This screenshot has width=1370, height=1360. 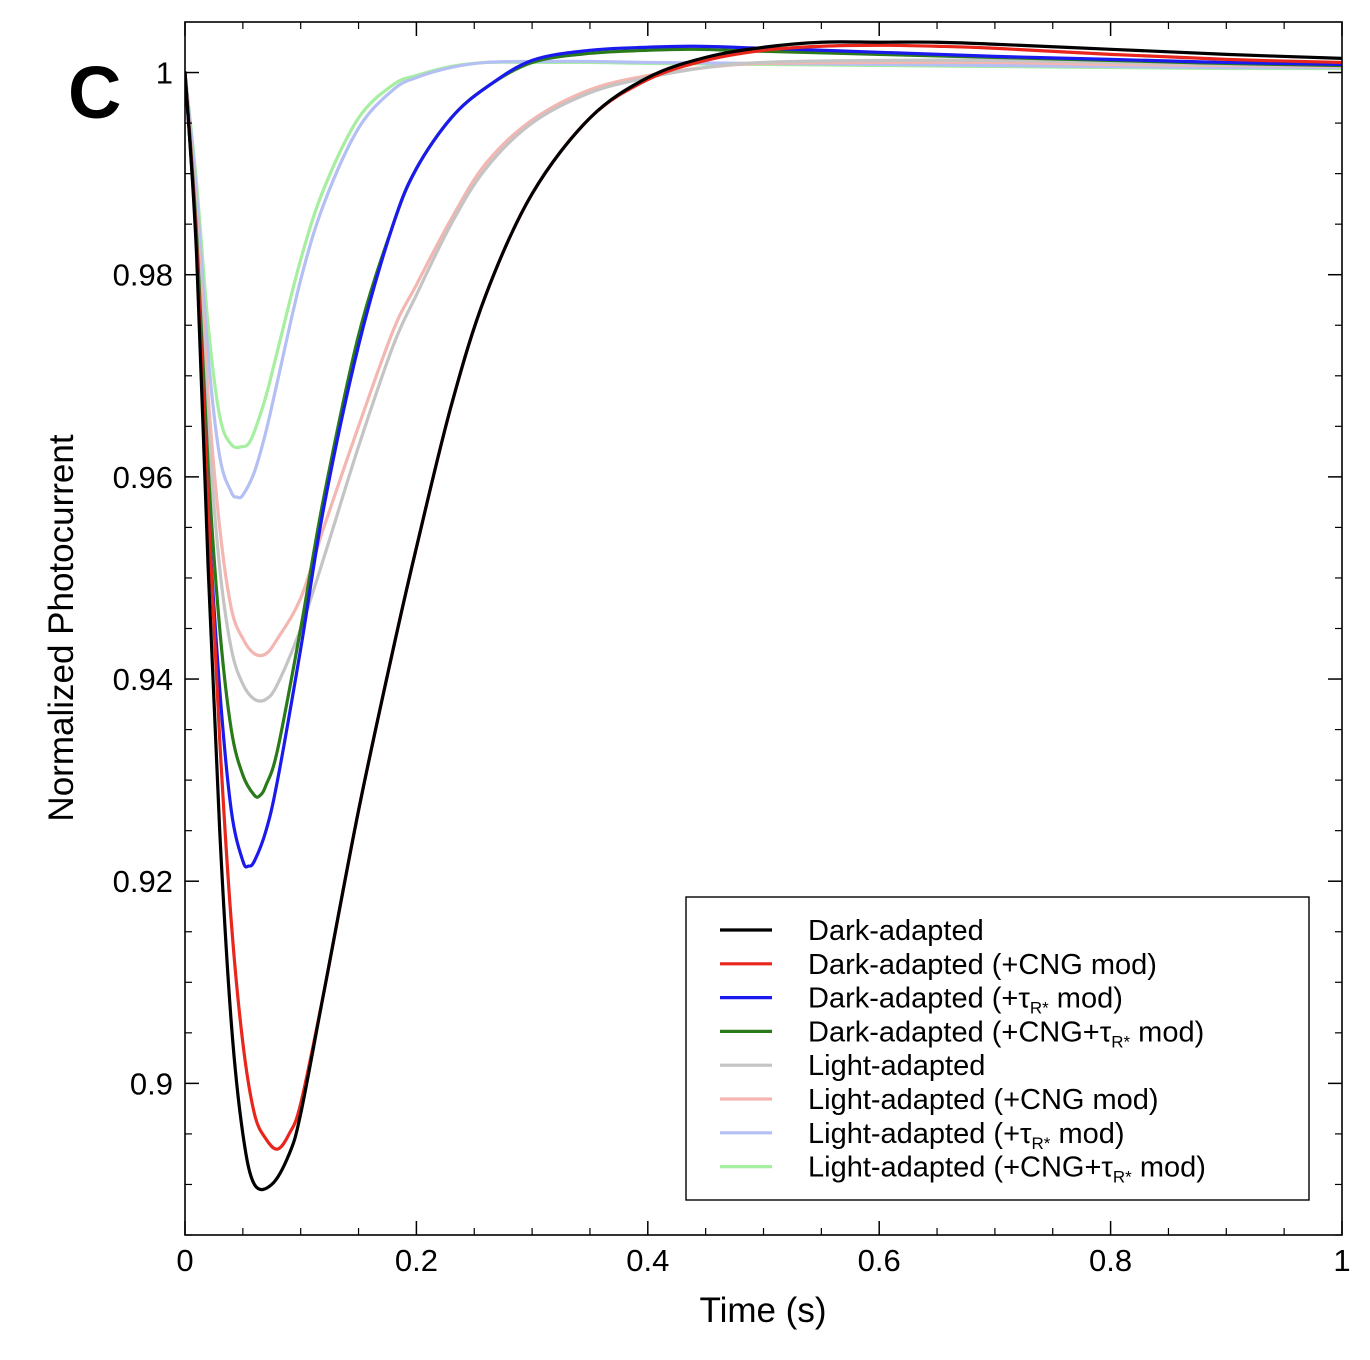 What do you see at coordinates (879, 1260) in the screenshot?
I see `x-tick-label: 0.6` at bounding box center [879, 1260].